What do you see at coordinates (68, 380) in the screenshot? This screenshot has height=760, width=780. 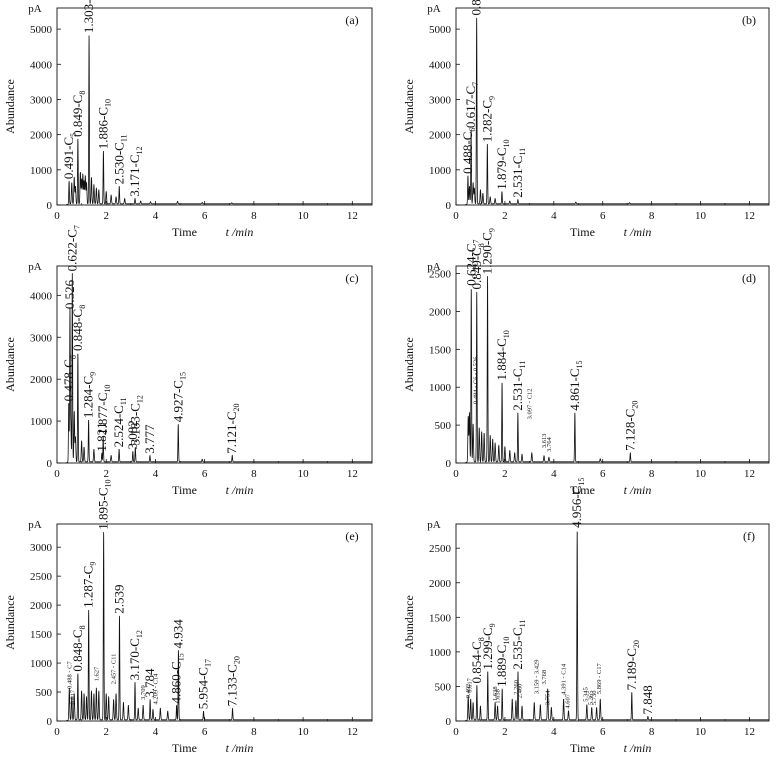 I see `peak-label-text: 0.478-C` at bounding box center [68, 380].